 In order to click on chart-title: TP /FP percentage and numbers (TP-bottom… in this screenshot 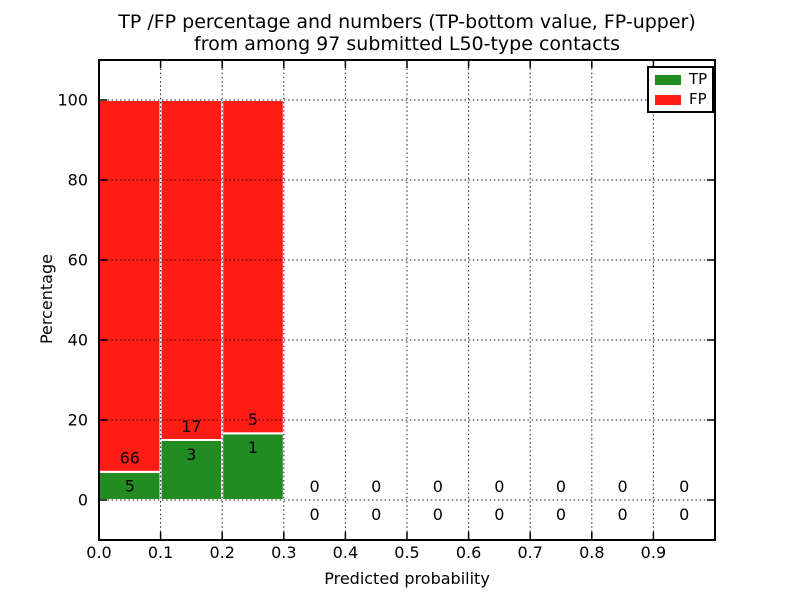, I will do `click(407, 33)`.